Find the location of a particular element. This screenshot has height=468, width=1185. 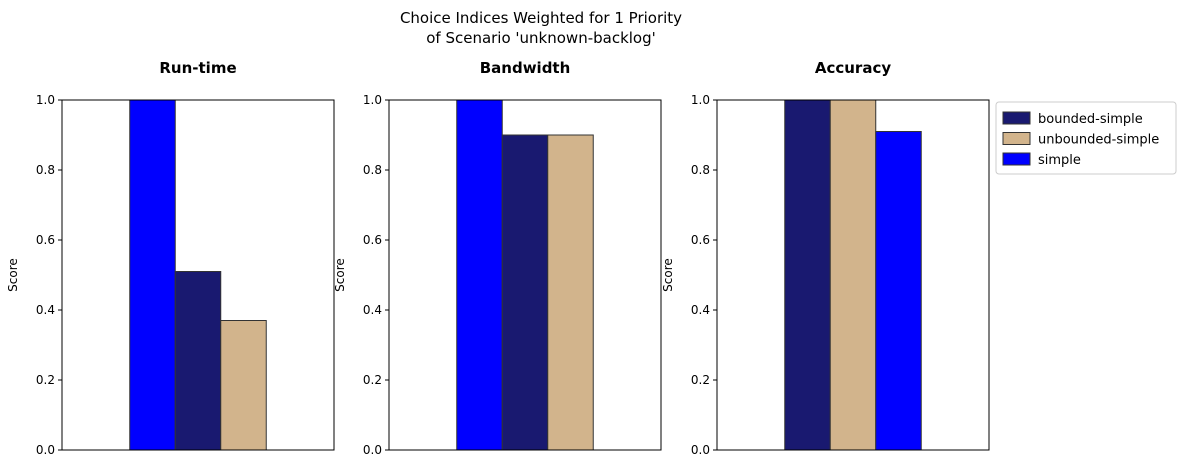

legend-swatch-unbounded-simple is located at coordinates (1016, 138).